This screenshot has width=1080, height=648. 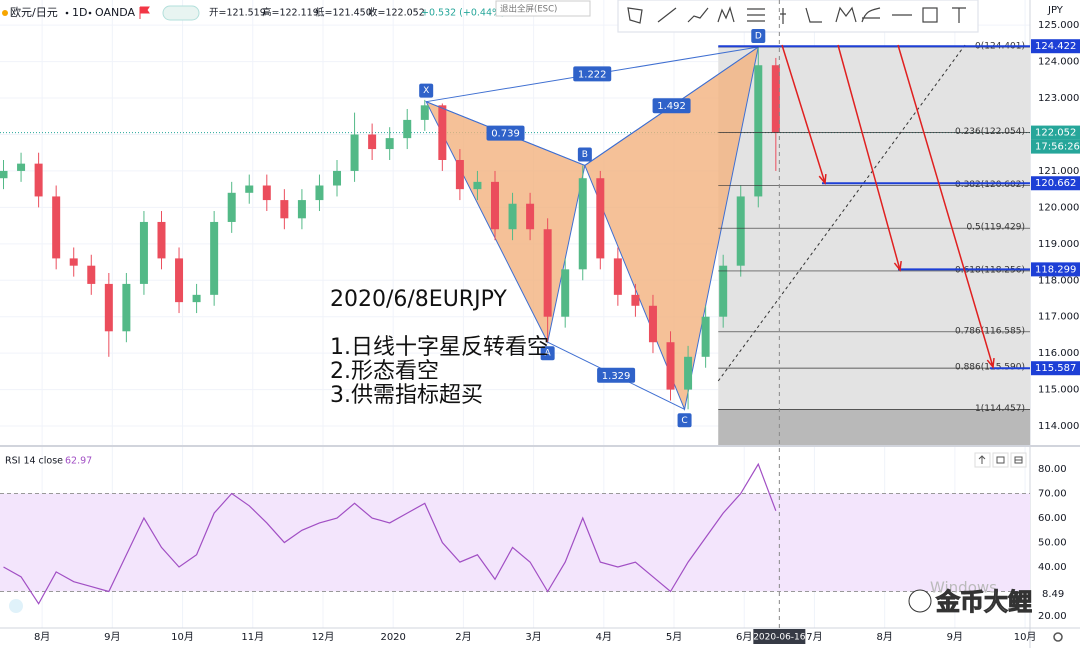 What do you see at coordinates (181, 13) in the screenshot?
I see `indicator-toggle` at bounding box center [181, 13].